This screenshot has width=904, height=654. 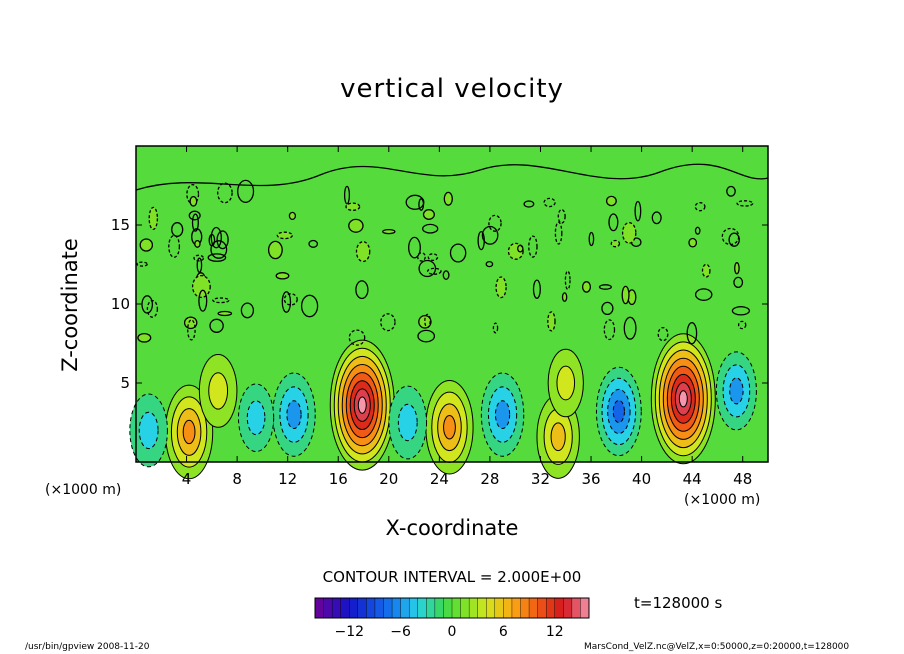 What do you see at coordinates (743, 479) in the screenshot?
I see `x-tick-label-48: 48` at bounding box center [743, 479].